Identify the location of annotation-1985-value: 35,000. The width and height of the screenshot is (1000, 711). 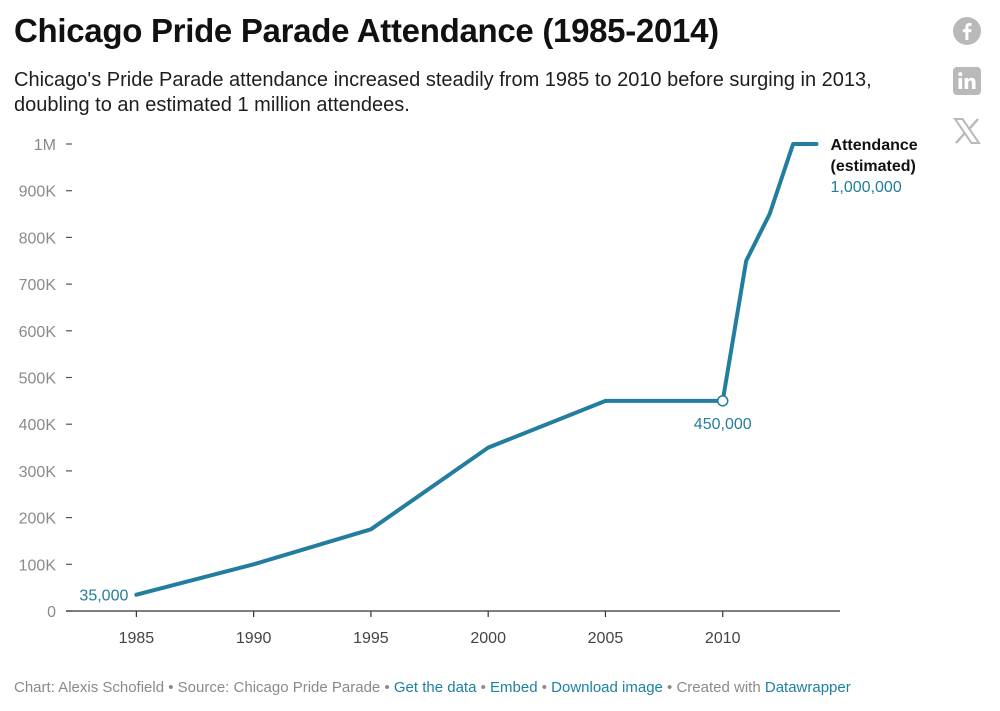
(103, 596).